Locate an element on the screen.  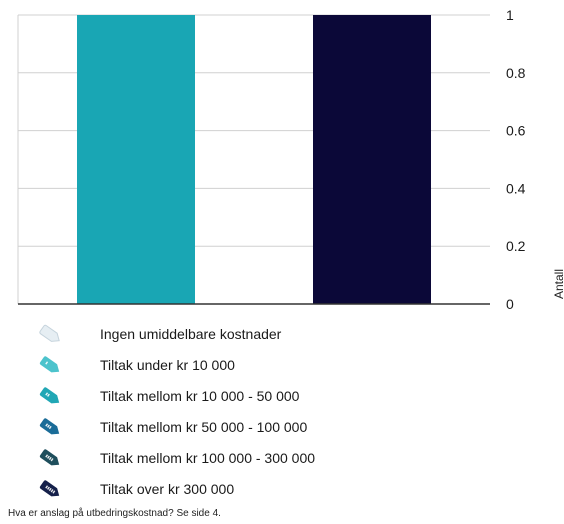
legend-item: Tiltak over kr 300 000 is located at coordinates (296, 490).